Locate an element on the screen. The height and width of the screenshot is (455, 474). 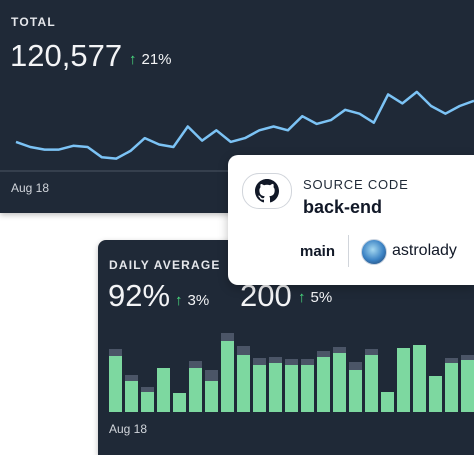
total-change-value: 21% is located at coordinates (156, 59).